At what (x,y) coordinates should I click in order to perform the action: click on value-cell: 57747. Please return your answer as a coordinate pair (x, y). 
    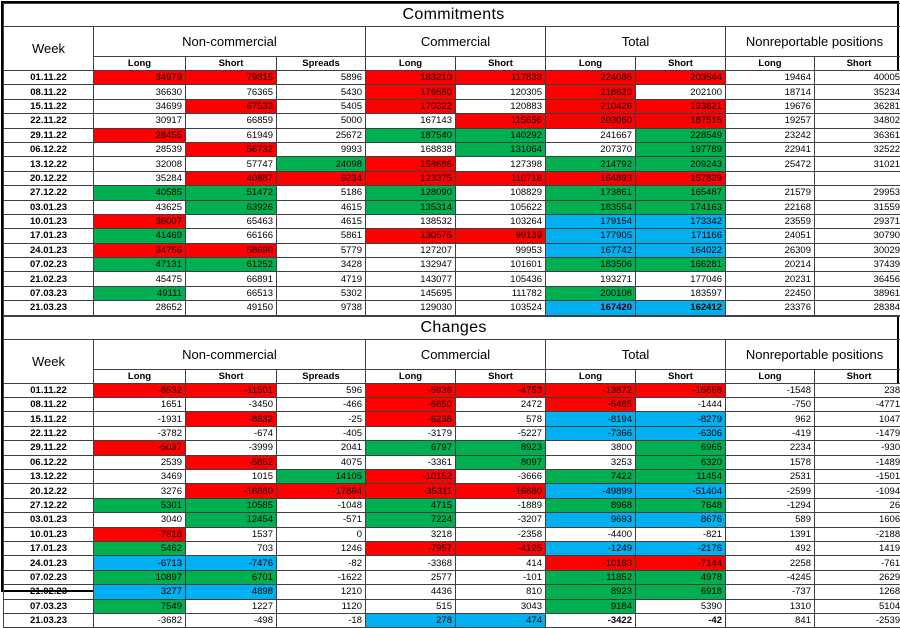
    Looking at the image, I should click on (231, 164).